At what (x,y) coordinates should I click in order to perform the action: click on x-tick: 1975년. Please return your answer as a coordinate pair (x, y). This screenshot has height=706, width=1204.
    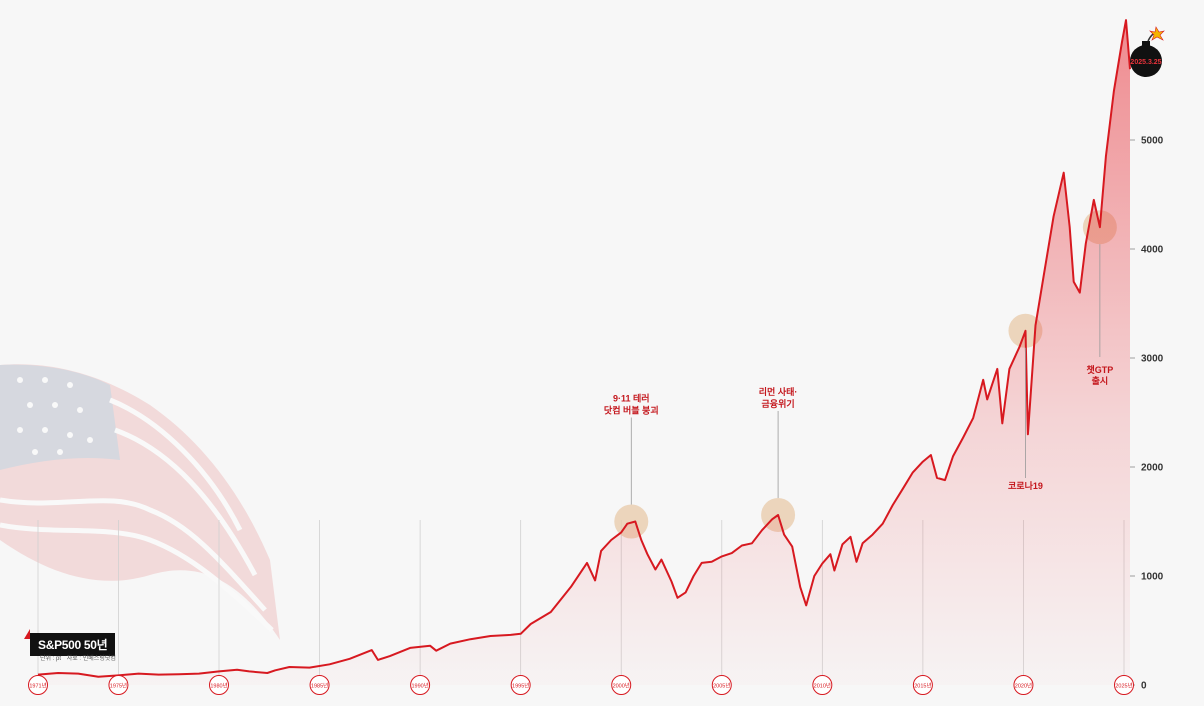
    Looking at the image, I should click on (118, 685).